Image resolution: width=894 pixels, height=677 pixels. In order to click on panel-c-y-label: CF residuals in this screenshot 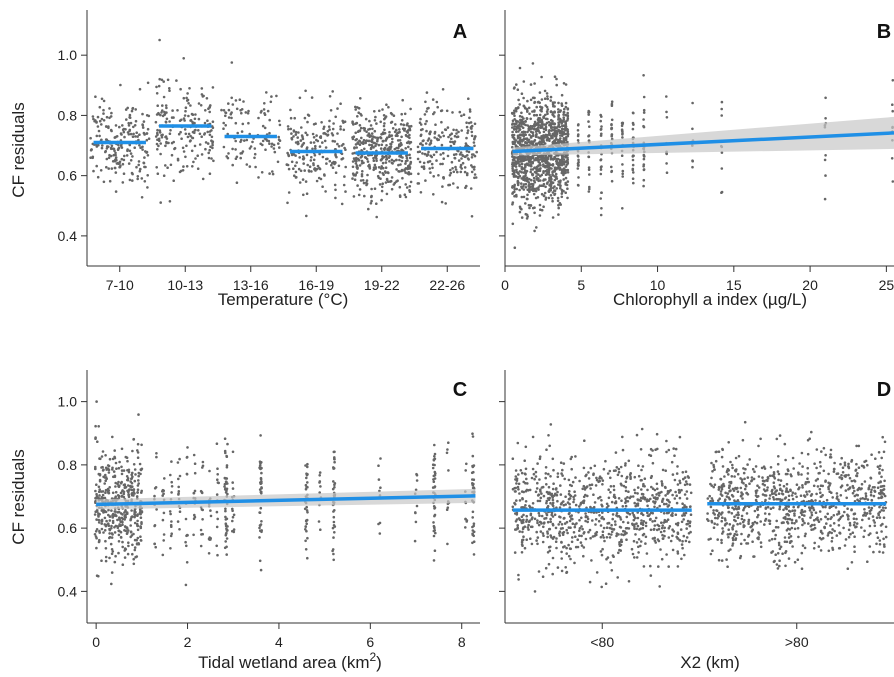, I will do `click(18, 496)`.